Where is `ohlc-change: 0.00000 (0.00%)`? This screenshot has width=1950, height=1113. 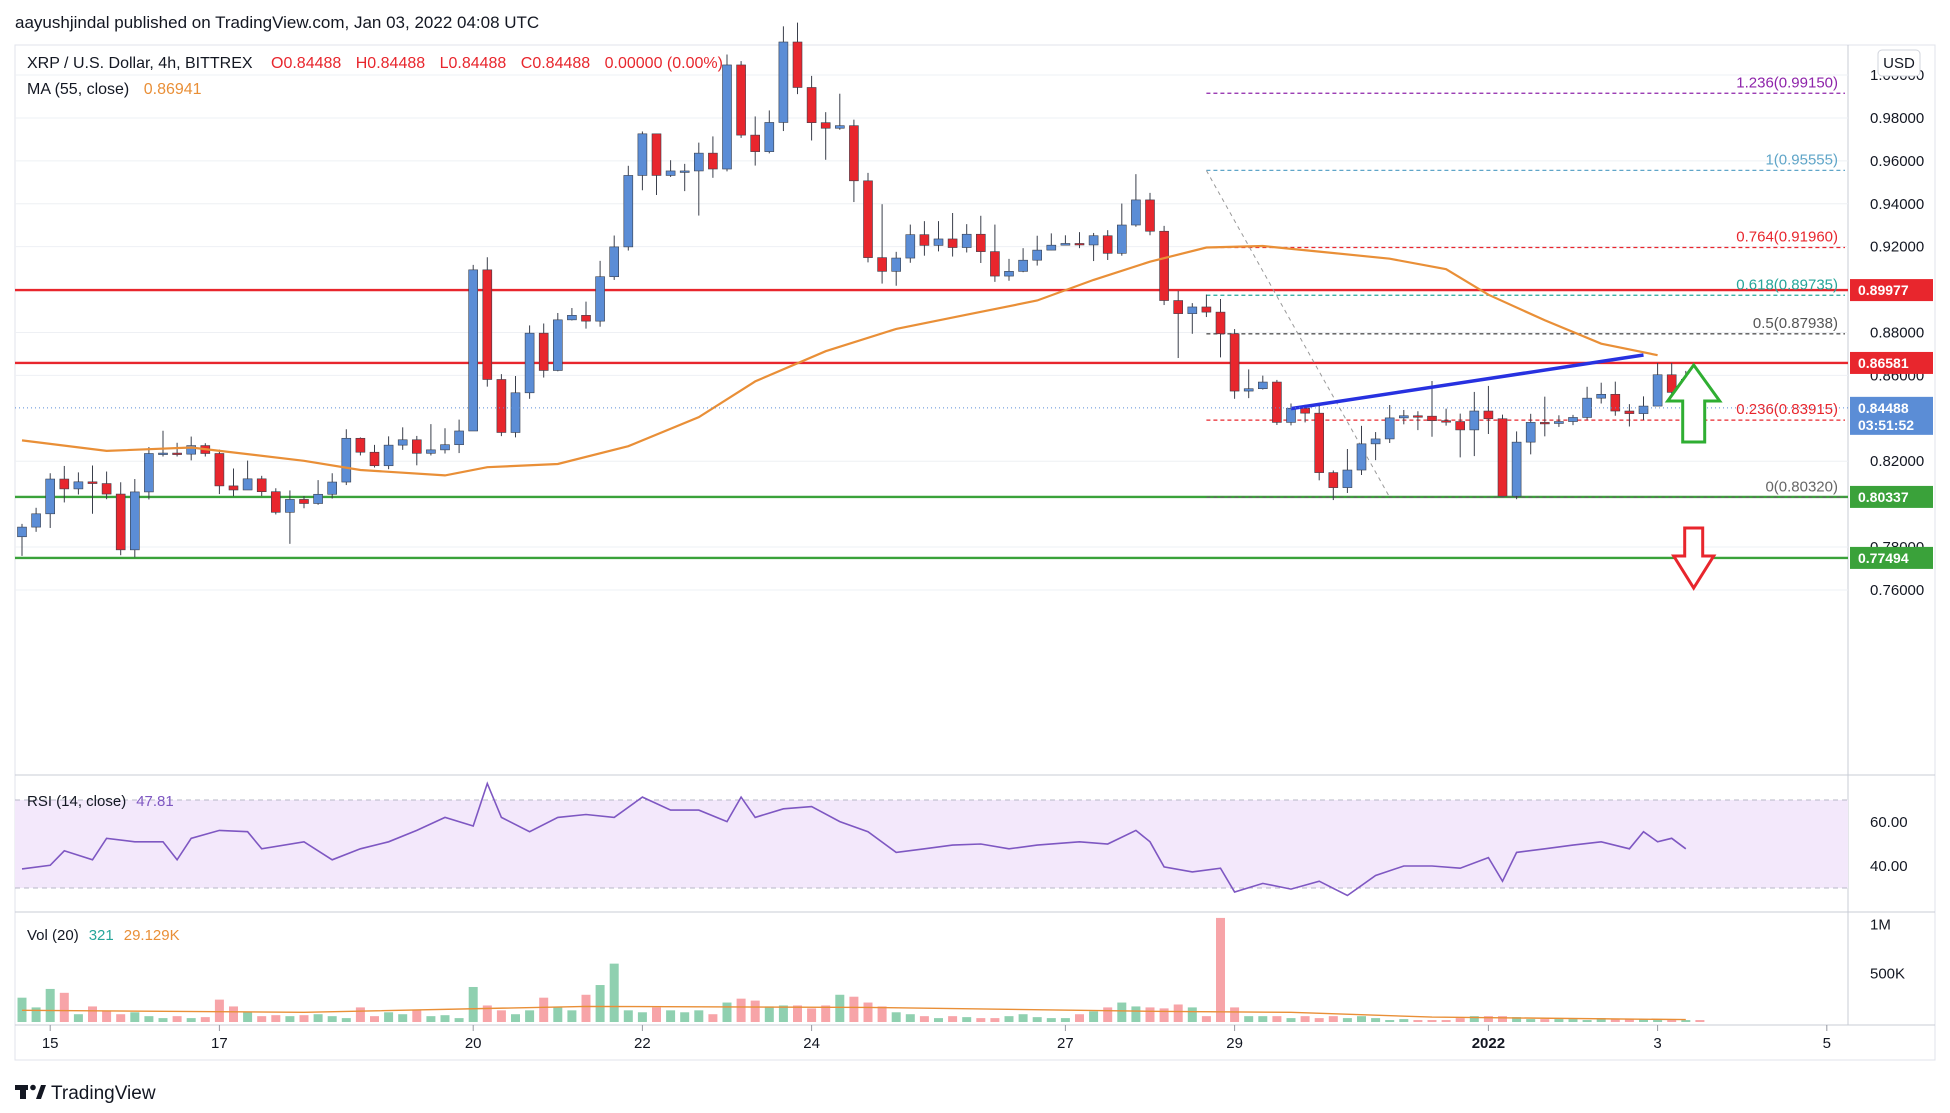 ohlc-change: 0.00000 (0.00%) is located at coordinates (664, 63).